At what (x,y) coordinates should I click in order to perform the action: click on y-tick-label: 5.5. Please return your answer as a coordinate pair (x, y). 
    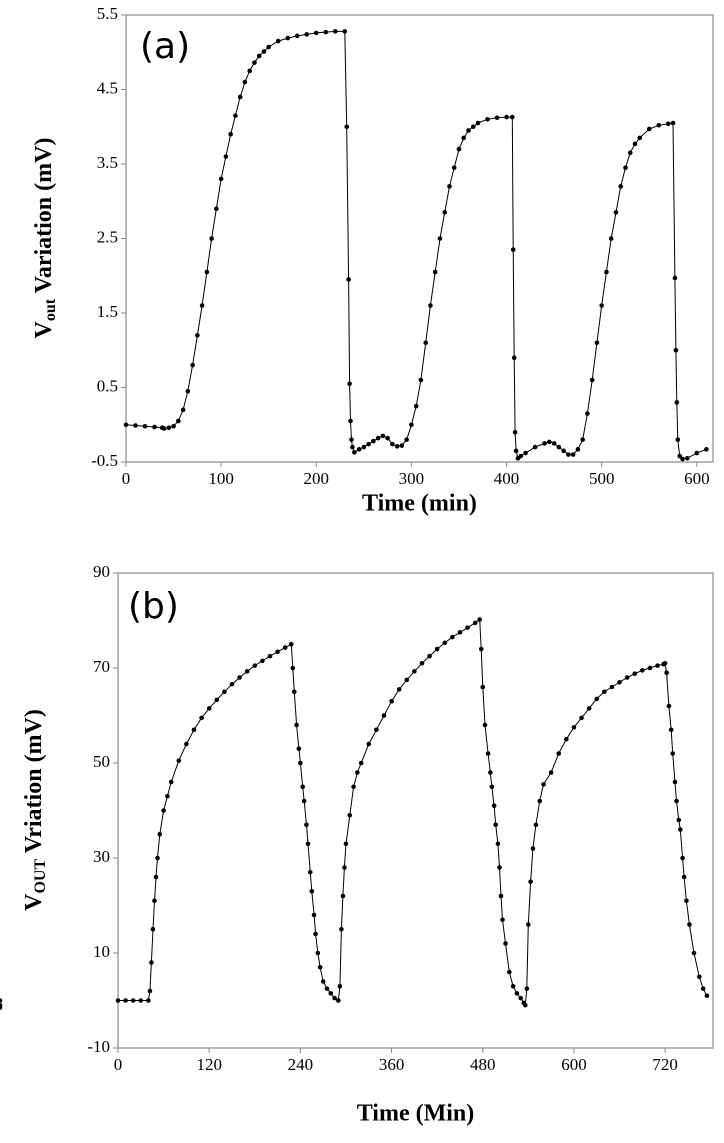
    Looking at the image, I should click on (107, 13).